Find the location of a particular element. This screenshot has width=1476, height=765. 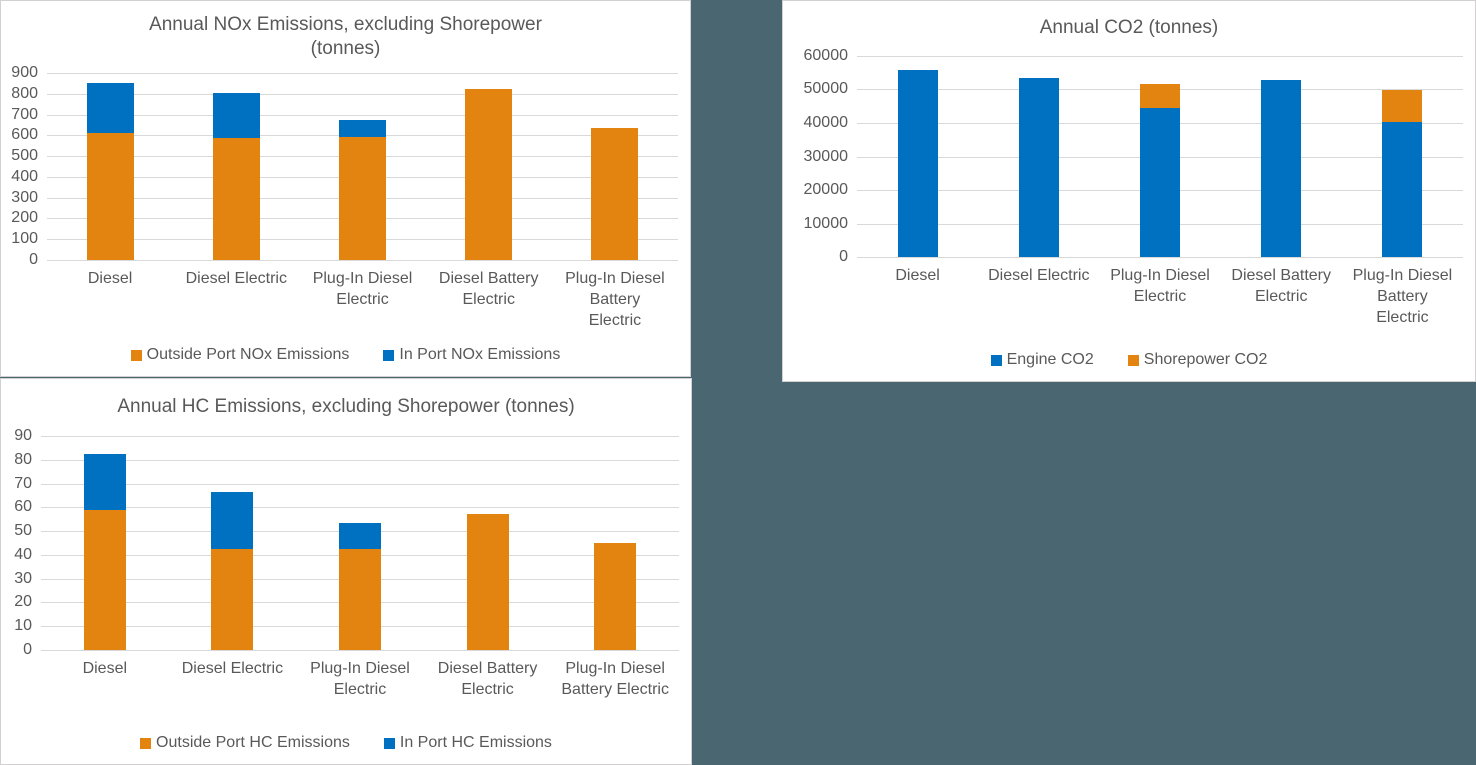

y-axis-tick-label: 40000 is located at coordinates (826, 122).